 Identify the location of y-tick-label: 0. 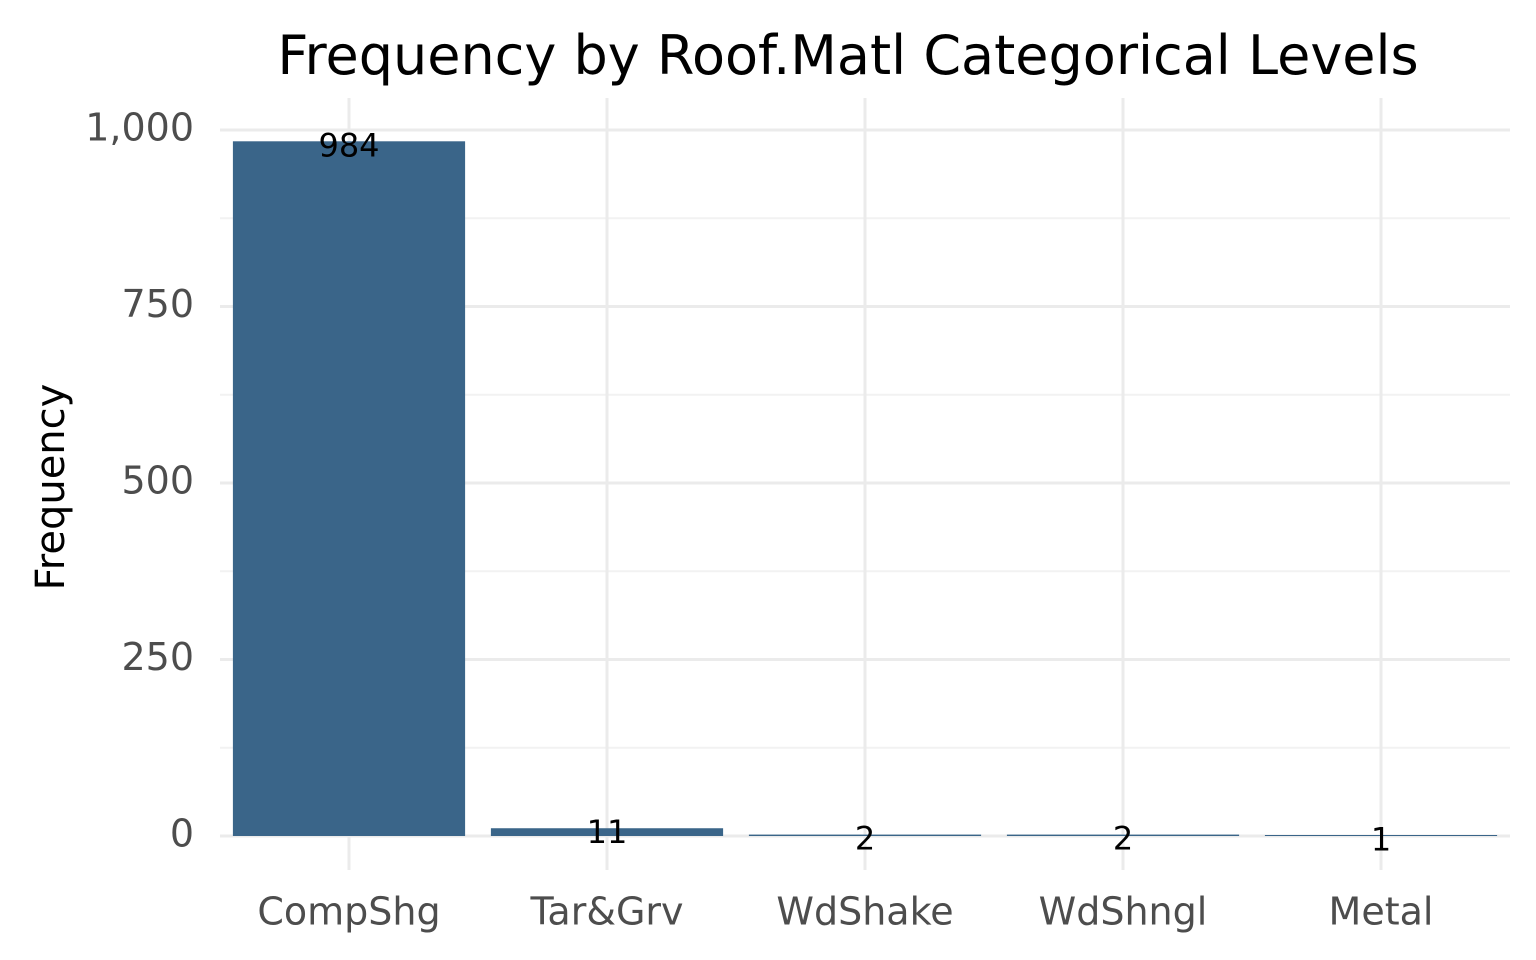
(182, 834).